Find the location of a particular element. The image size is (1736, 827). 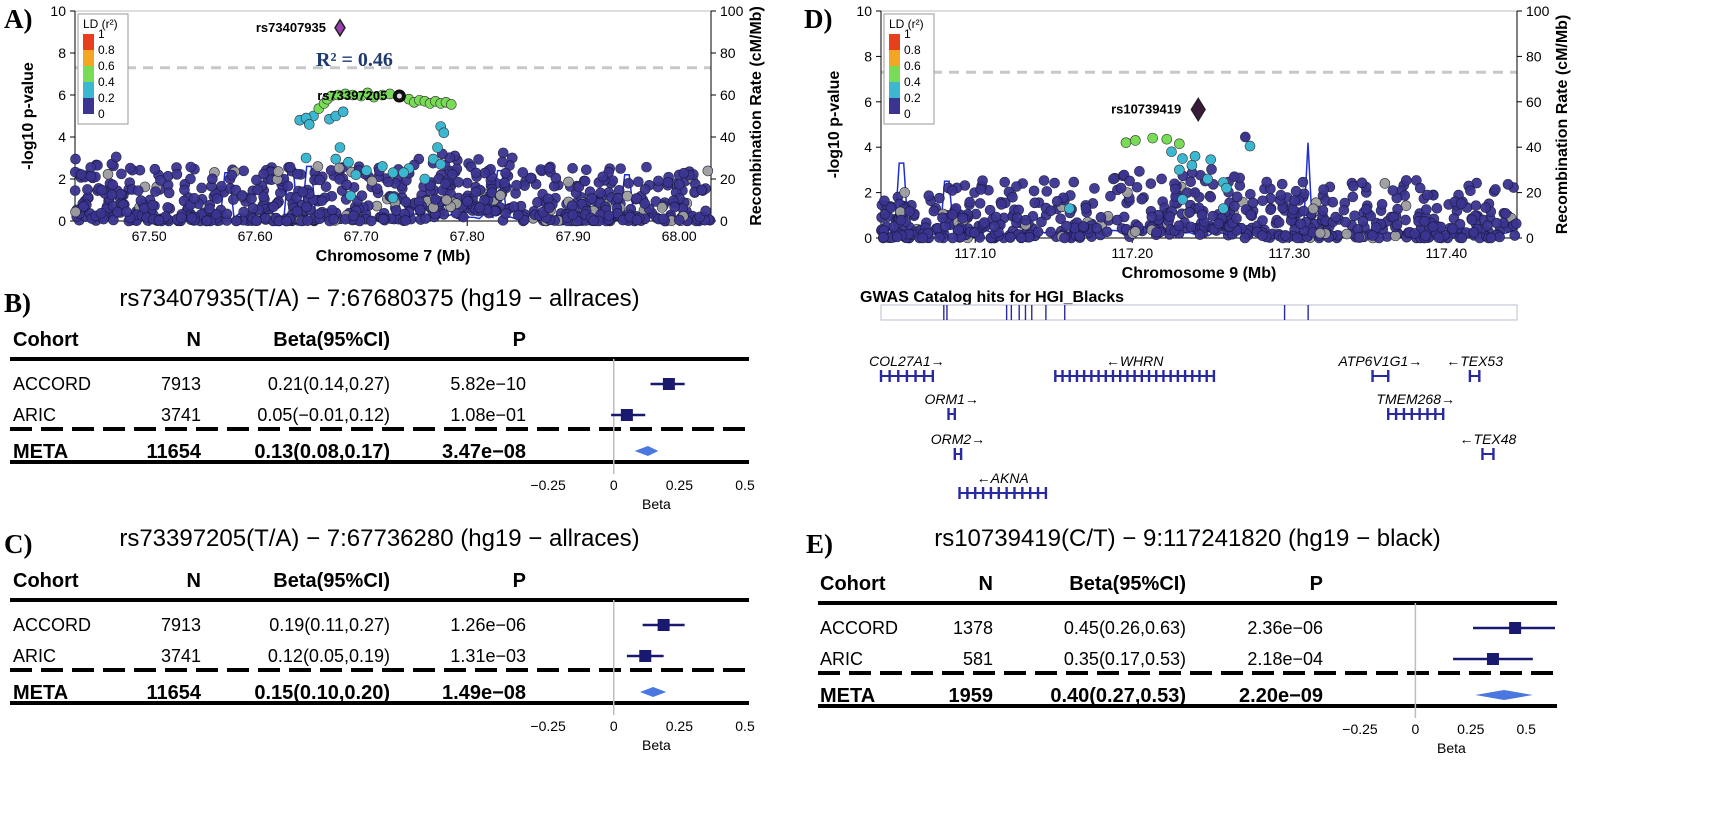

y2-tick-label: 0 is located at coordinates (1530, 238).